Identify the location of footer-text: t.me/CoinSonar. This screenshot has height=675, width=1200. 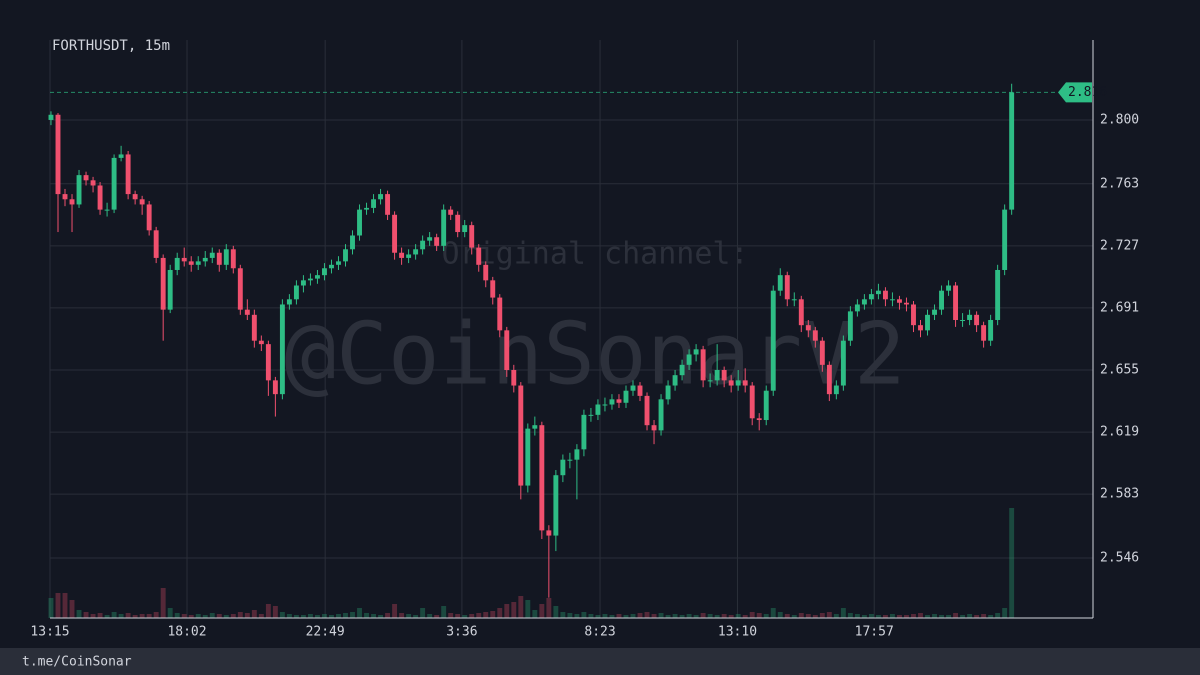
(77, 662).